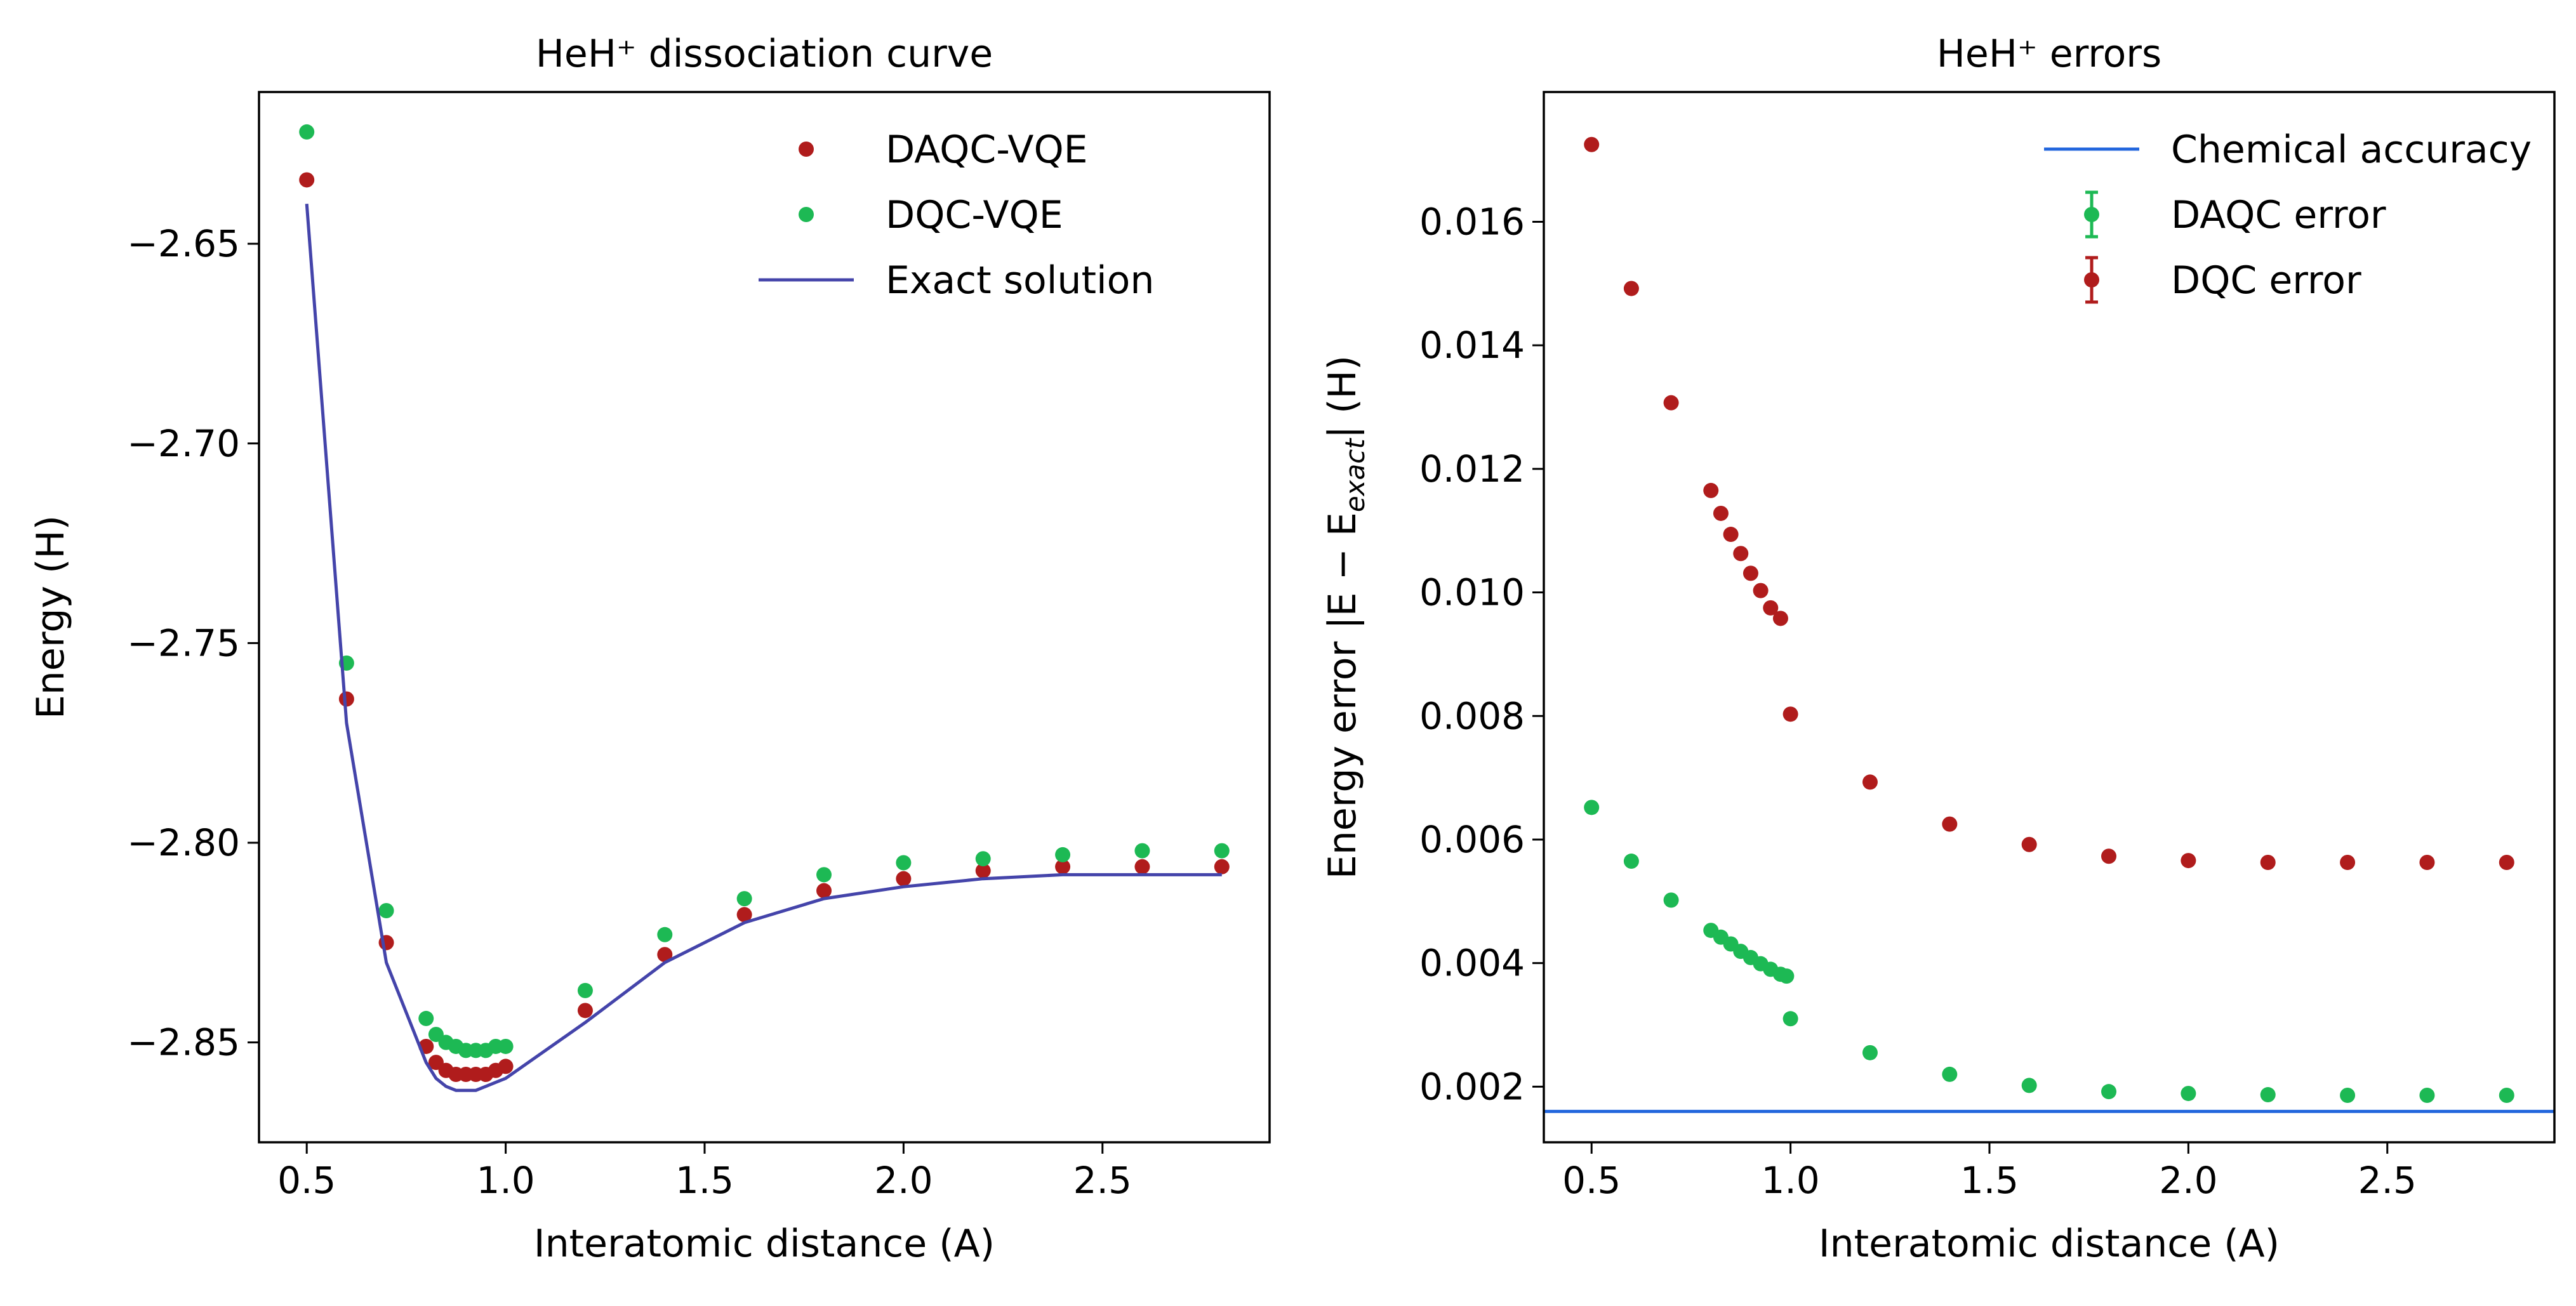 Image resolution: width=2576 pixels, height=1306 pixels. I want to click on chart-title: HeH⁺ errors, so click(2049, 54).